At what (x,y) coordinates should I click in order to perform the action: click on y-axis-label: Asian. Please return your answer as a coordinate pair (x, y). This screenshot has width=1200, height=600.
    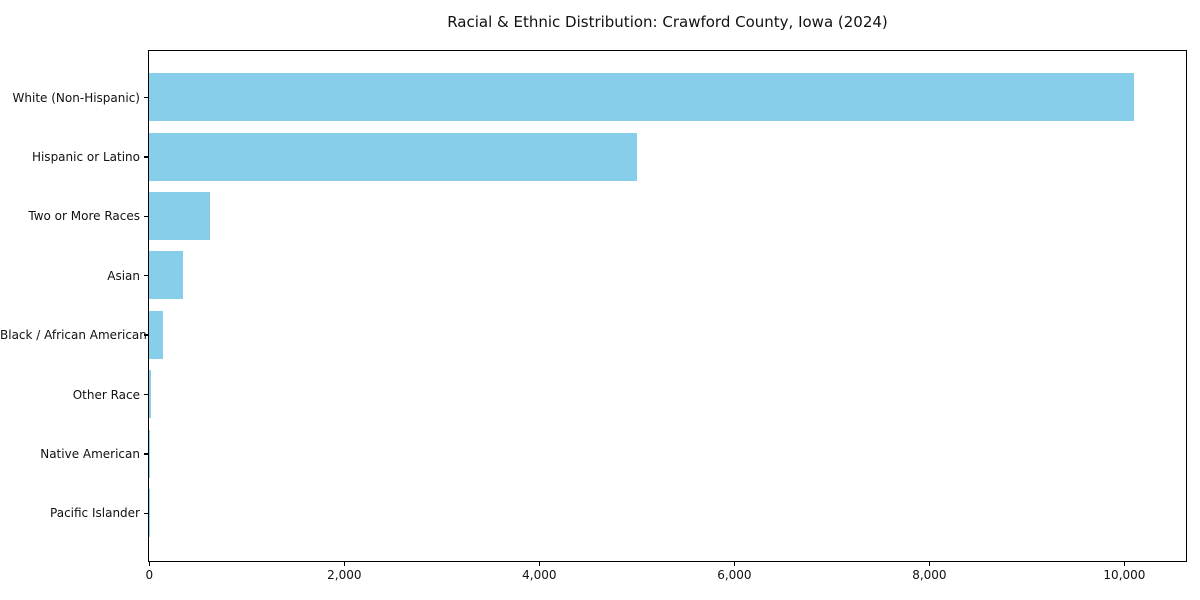
    Looking at the image, I should click on (123, 275).